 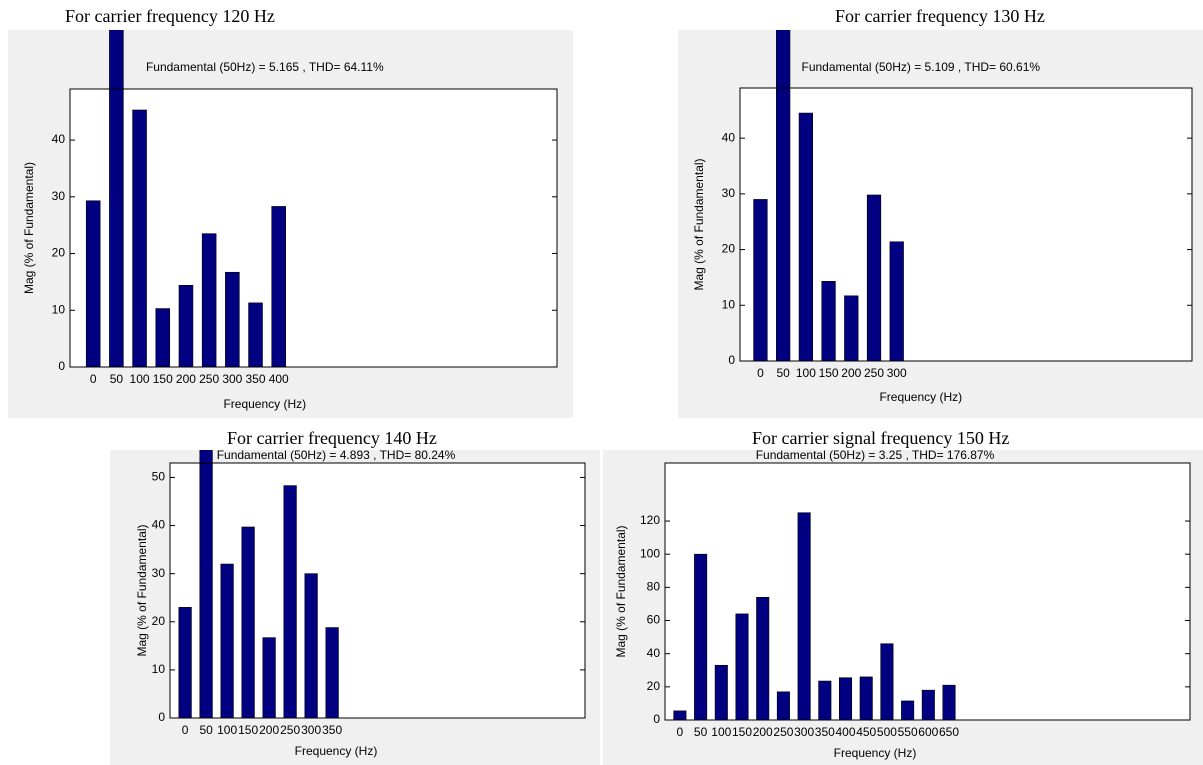 I want to click on y-tick-label: 100, so click(x=650, y=553).